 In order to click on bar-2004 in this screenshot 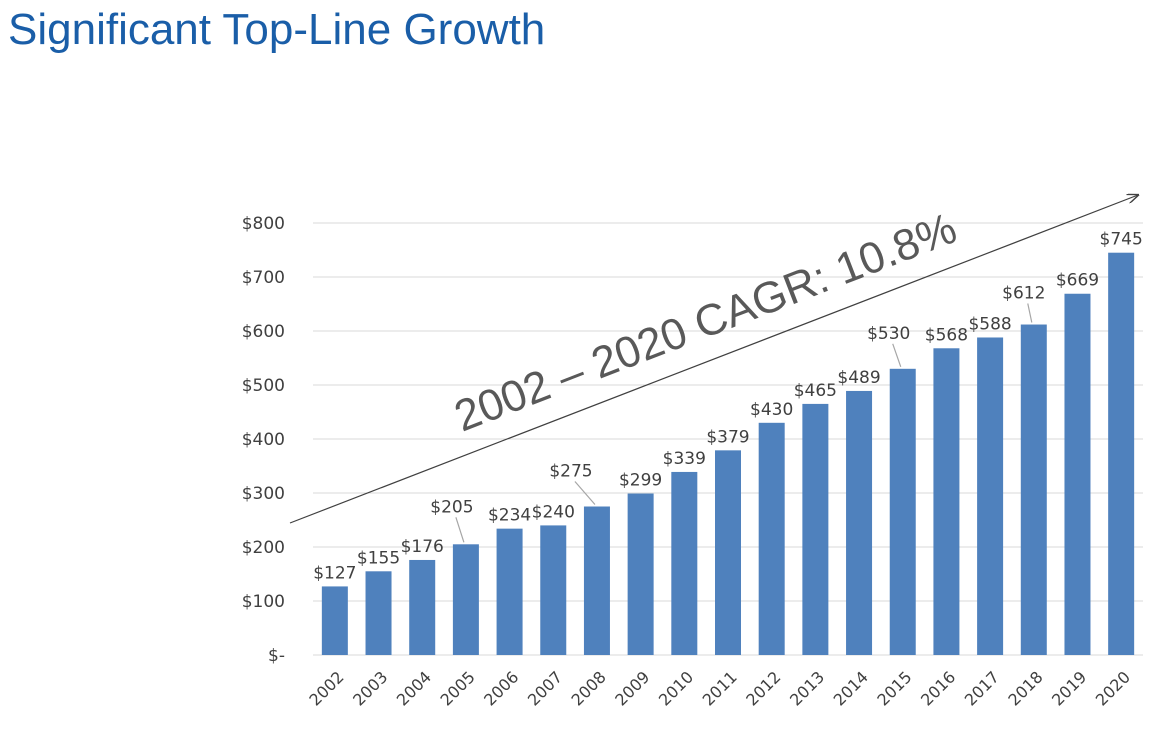, I will do `click(422, 607)`.